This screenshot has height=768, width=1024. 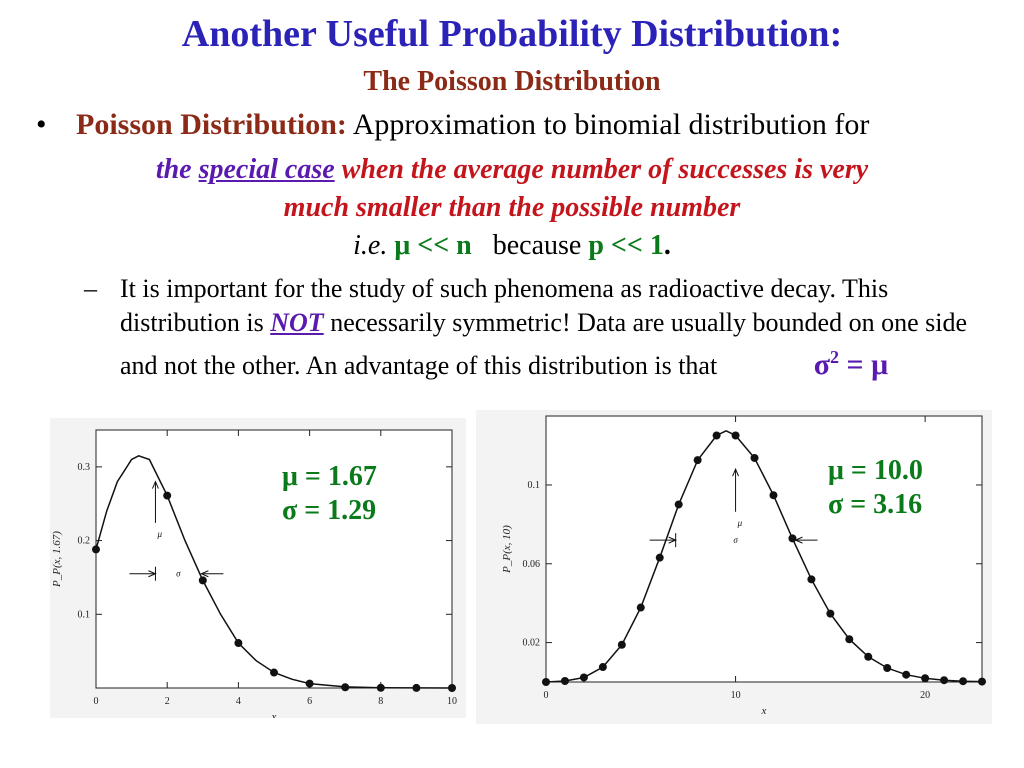 I want to click on mu-less-n: μ << n, so click(x=433, y=245).